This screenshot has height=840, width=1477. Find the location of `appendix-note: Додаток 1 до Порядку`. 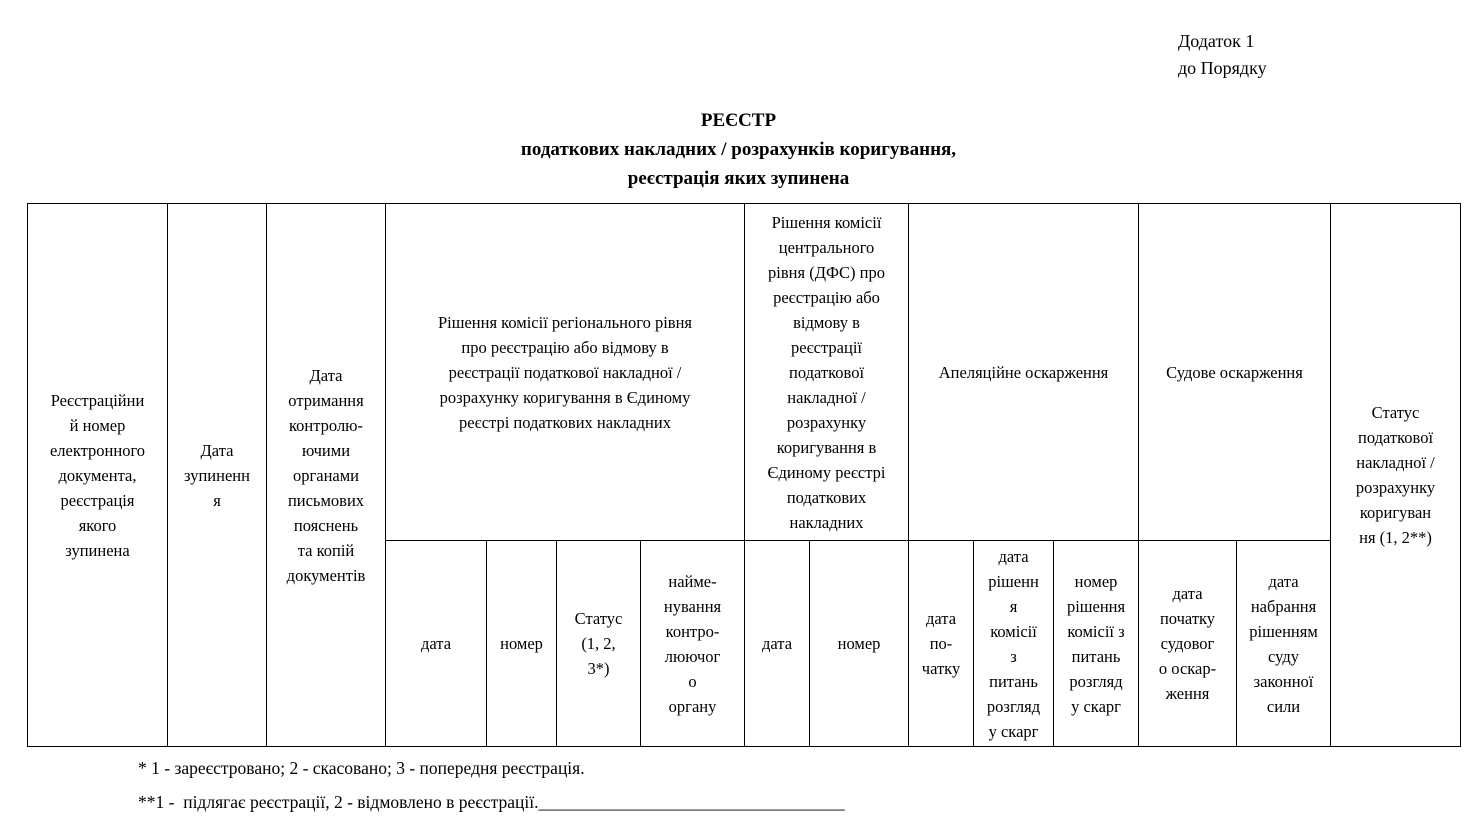

appendix-note: Додаток 1 до Порядку is located at coordinates (1222, 54).